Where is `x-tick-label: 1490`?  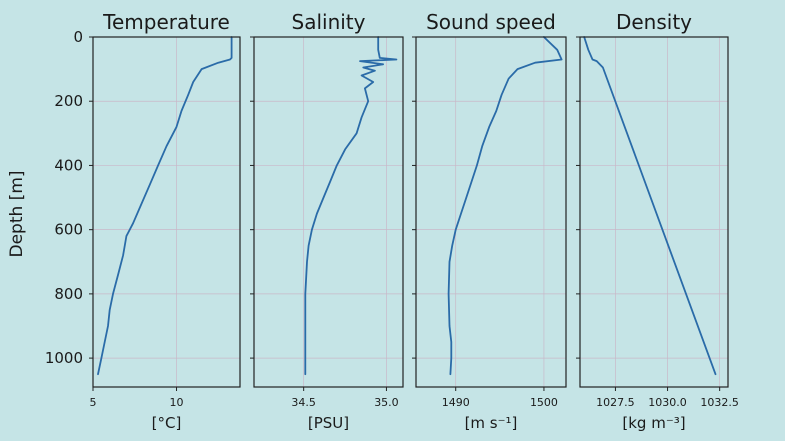
x-tick-label: 1490 is located at coordinates (456, 402).